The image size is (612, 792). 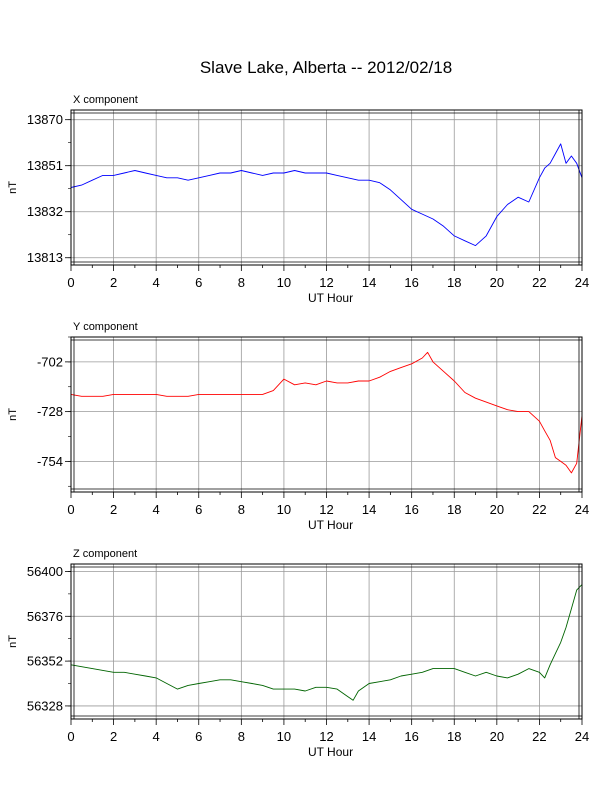 I want to click on y-tick-label: -754, so click(x=50, y=461).